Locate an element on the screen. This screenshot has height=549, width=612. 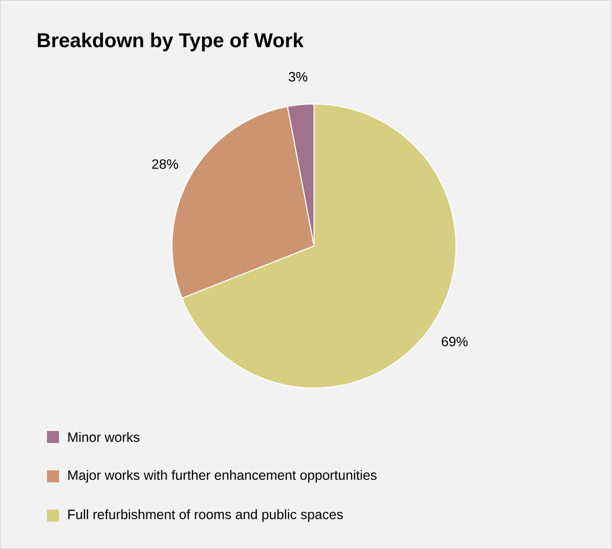
data-label: 69% is located at coordinates (455, 341).